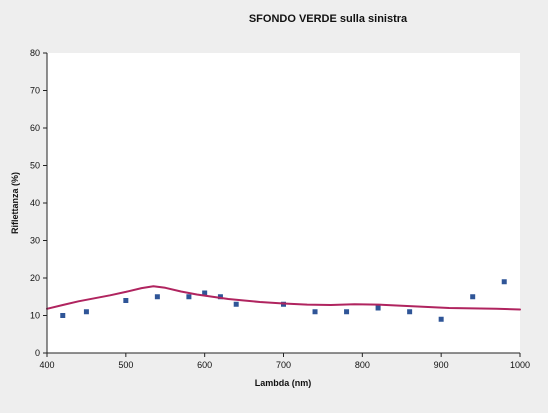 The width and height of the screenshot is (548, 413). I want to click on y-tick-label: 30, so click(35, 241).